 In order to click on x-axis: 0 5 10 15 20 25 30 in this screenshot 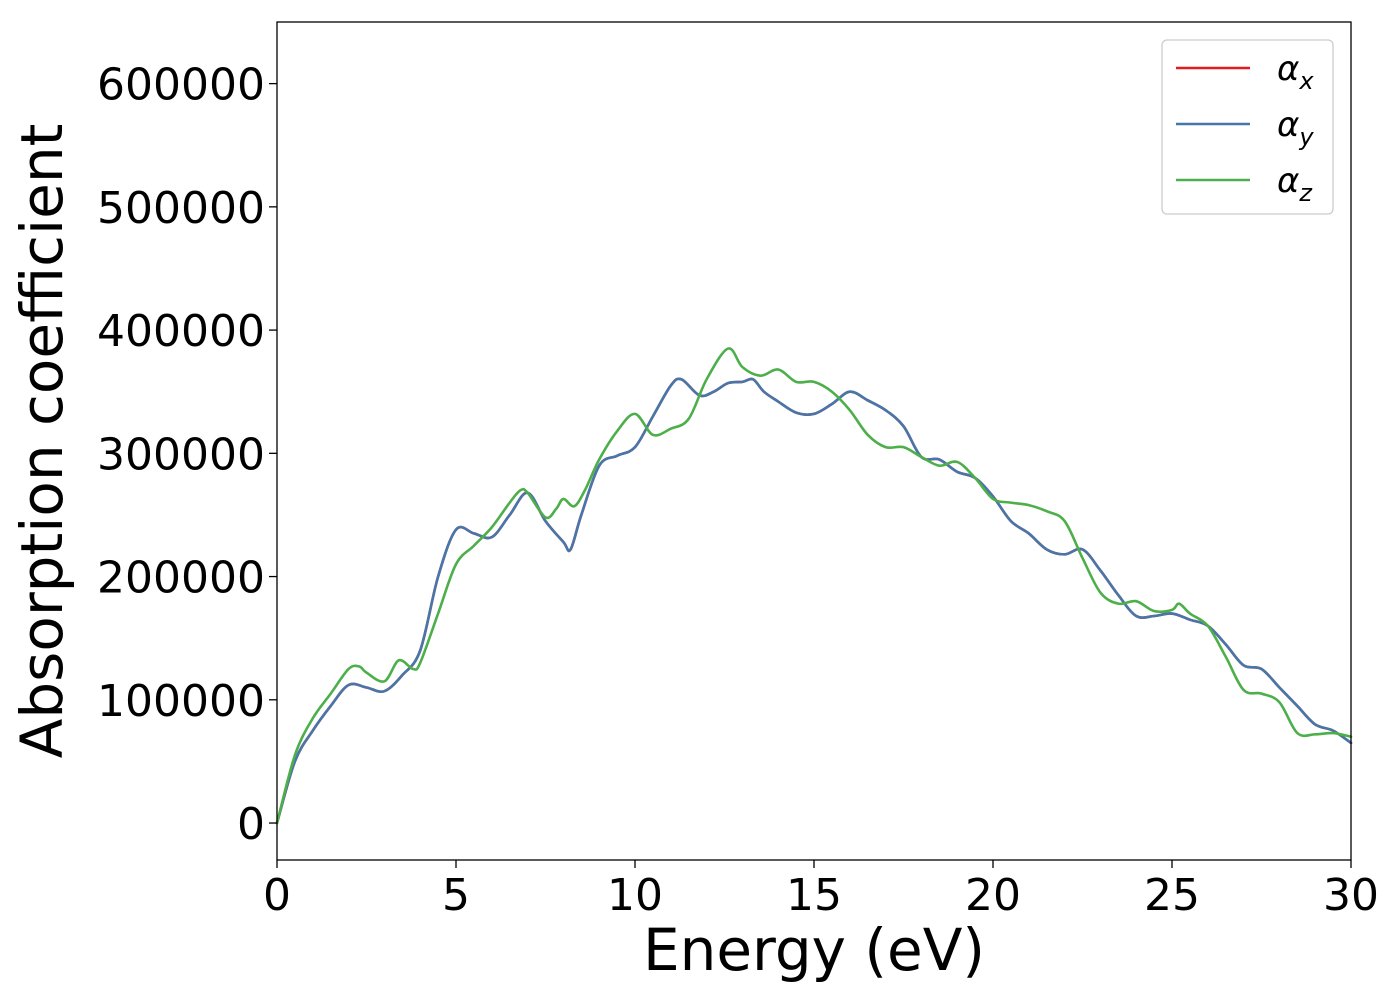, I will do `click(821, 890)`.